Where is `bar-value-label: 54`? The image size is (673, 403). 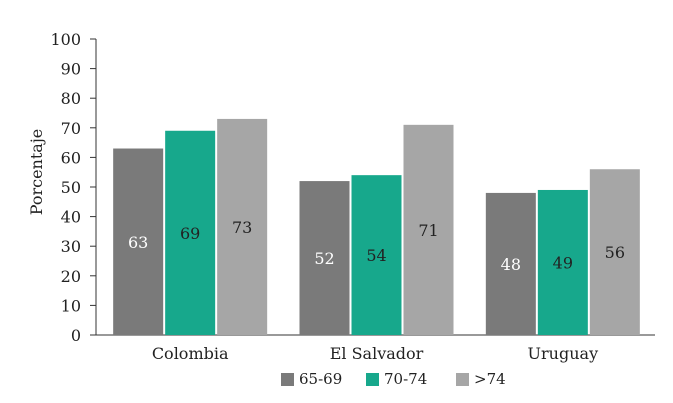 bar-value-label: 54 is located at coordinates (376, 255).